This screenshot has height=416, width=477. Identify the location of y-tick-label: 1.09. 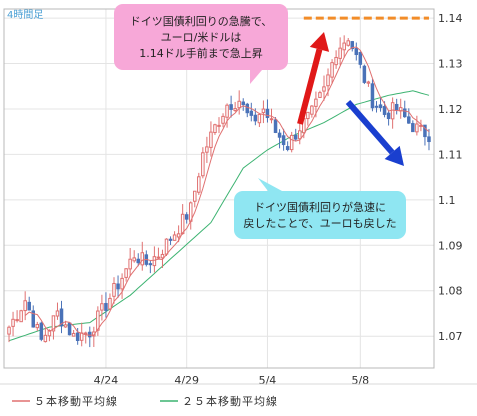
(450, 245).